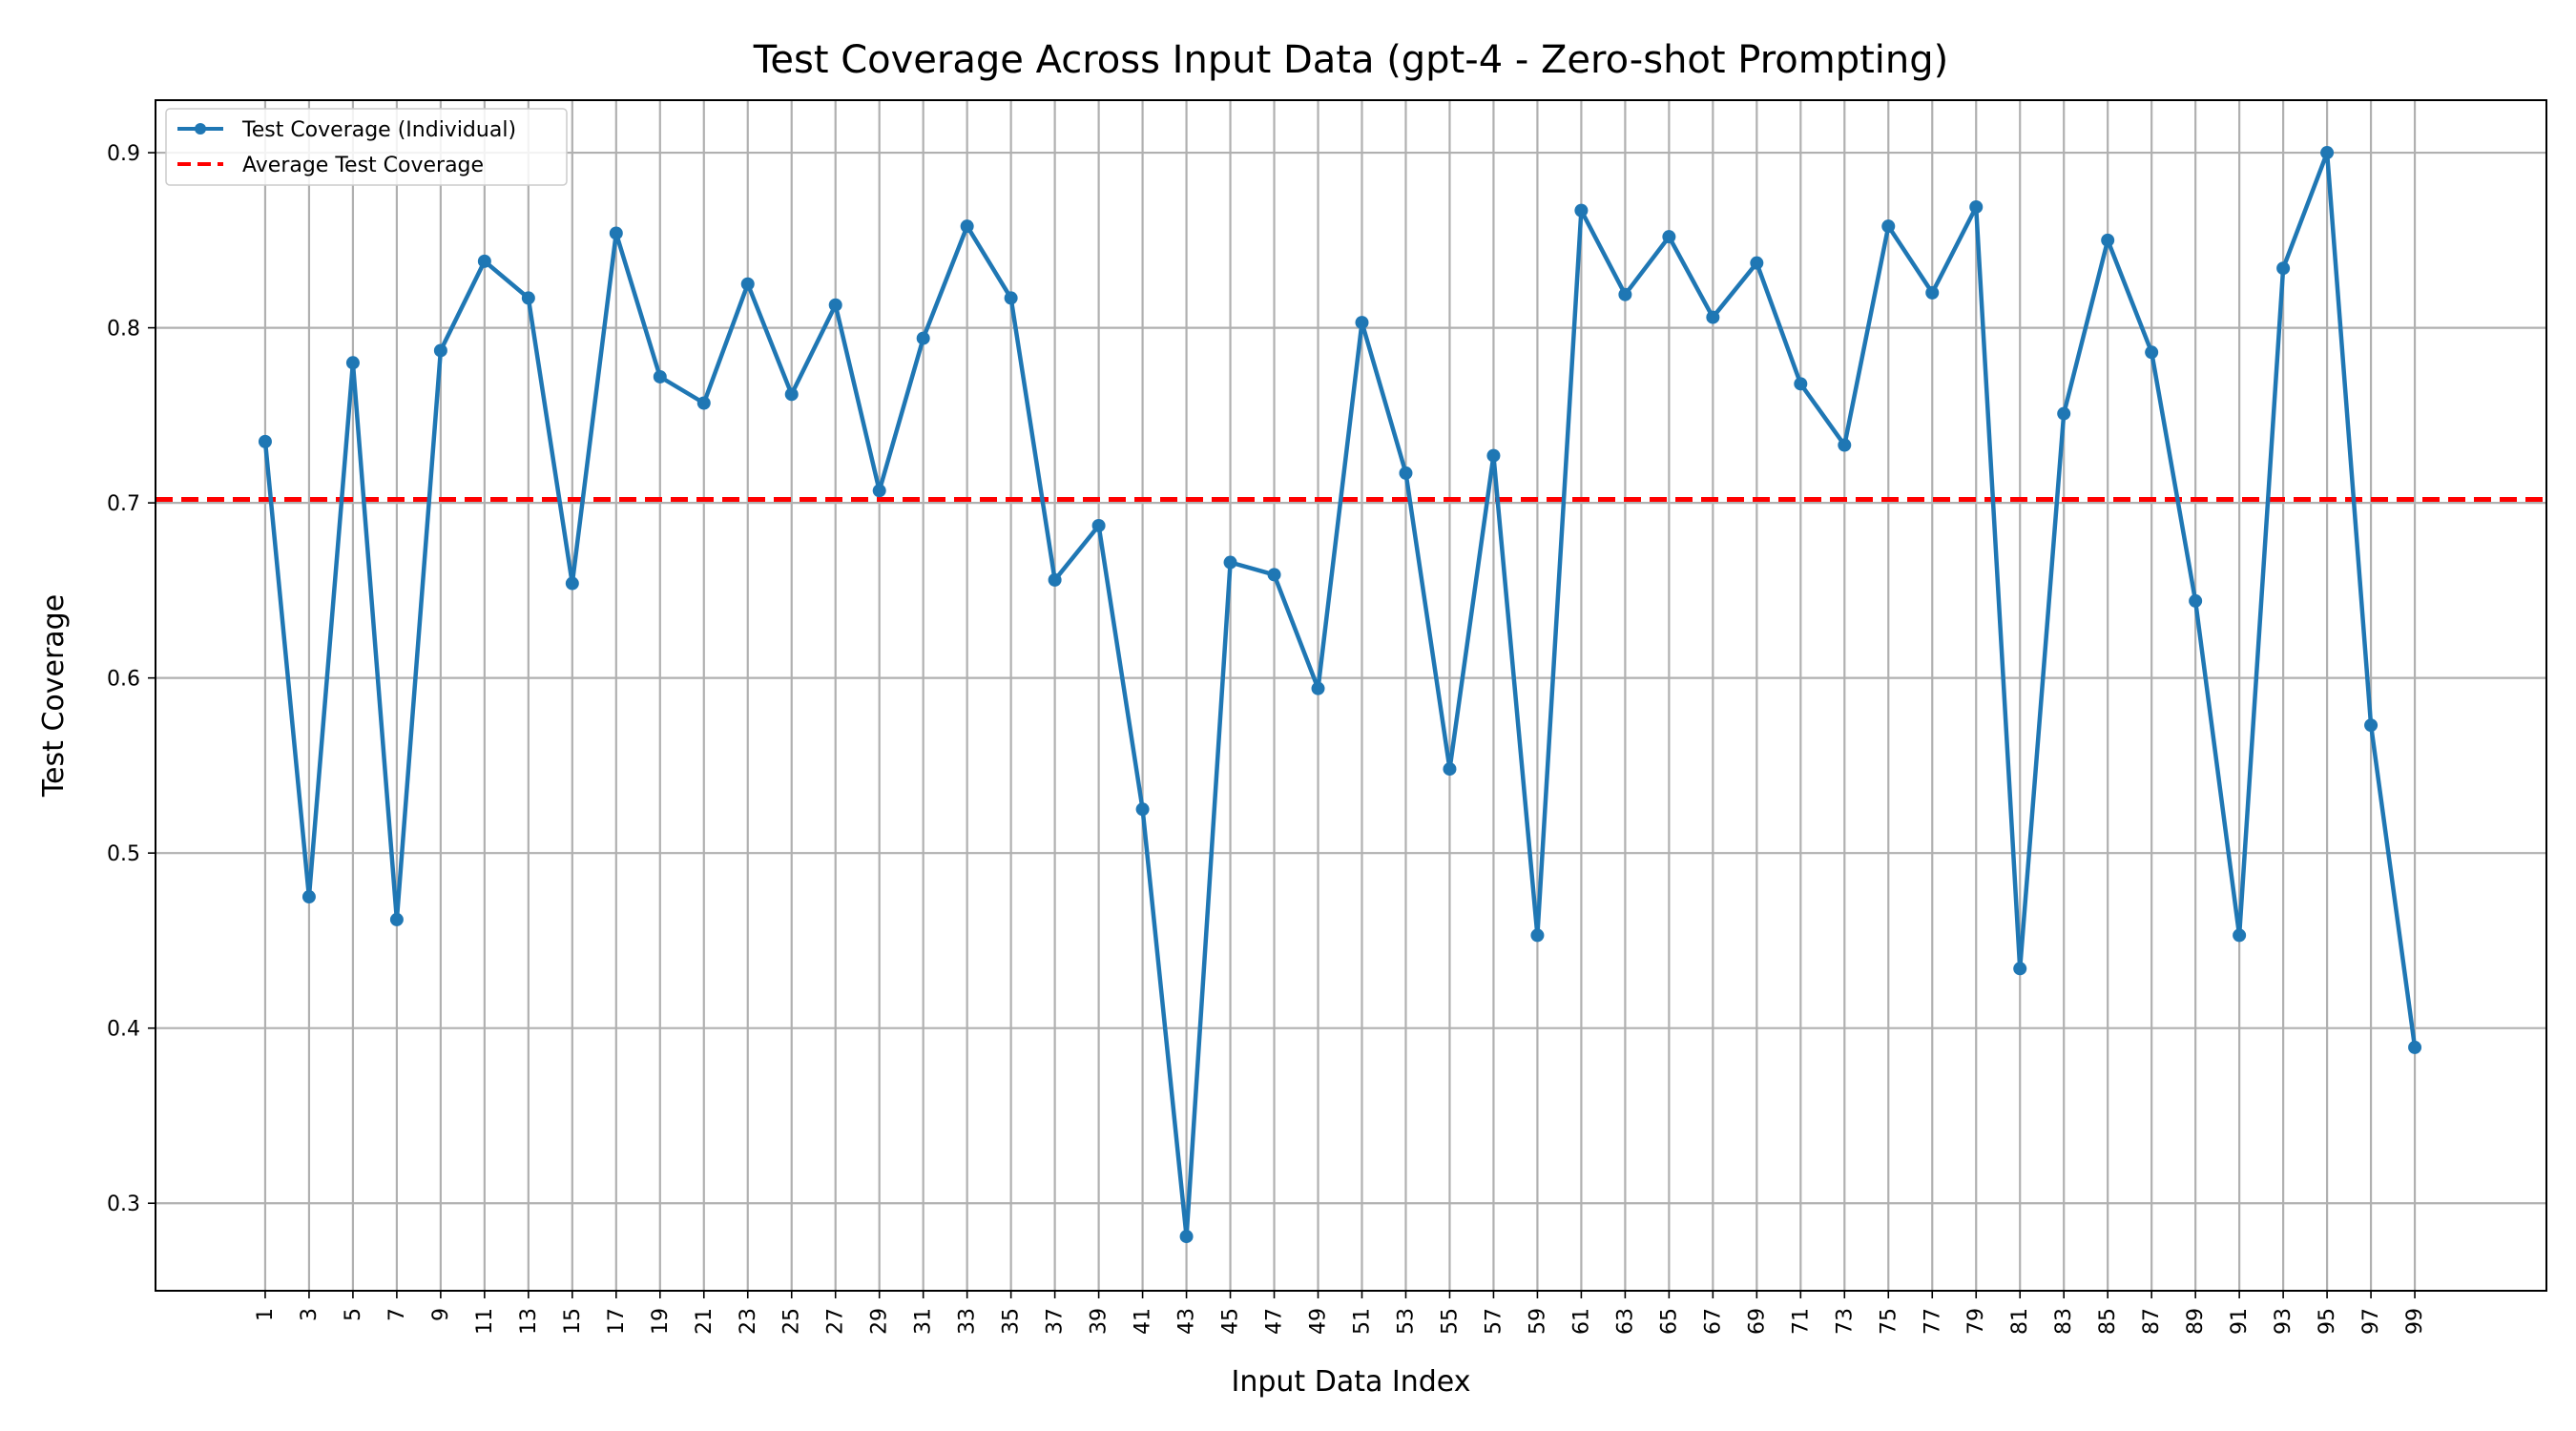 This screenshot has width=2576, height=1431. Describe the element at coordinates (123, 330) in the screenshot. I see `y-tick-label: 0.8` at that location.